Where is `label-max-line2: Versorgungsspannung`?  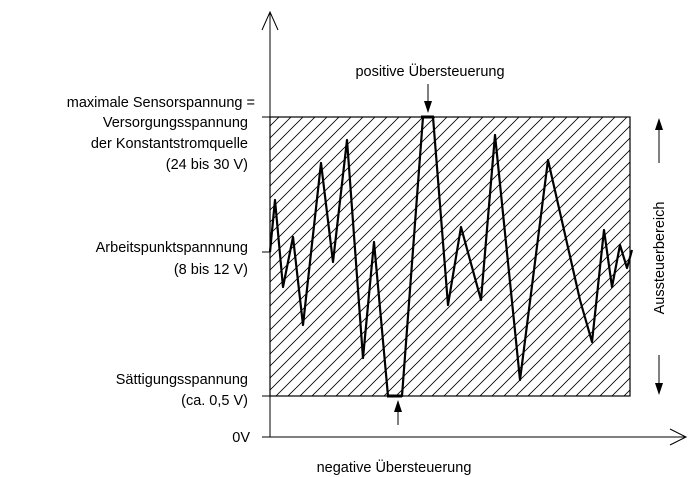 label-max-line2: Versorgungsspannung is located at coordinates (175, 123).